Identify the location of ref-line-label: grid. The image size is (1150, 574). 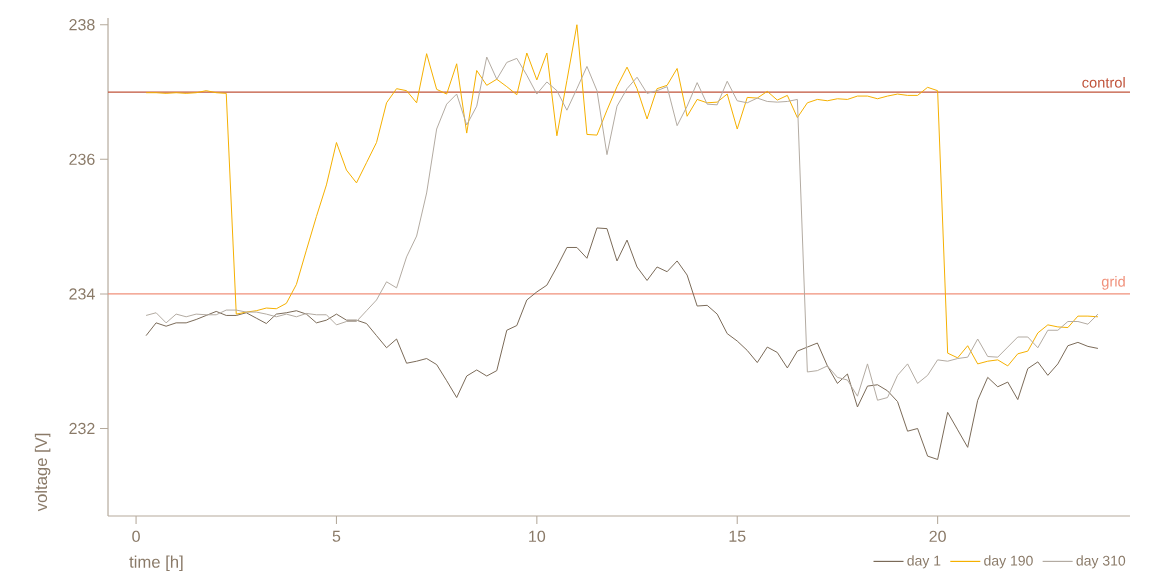
(1113, 282).